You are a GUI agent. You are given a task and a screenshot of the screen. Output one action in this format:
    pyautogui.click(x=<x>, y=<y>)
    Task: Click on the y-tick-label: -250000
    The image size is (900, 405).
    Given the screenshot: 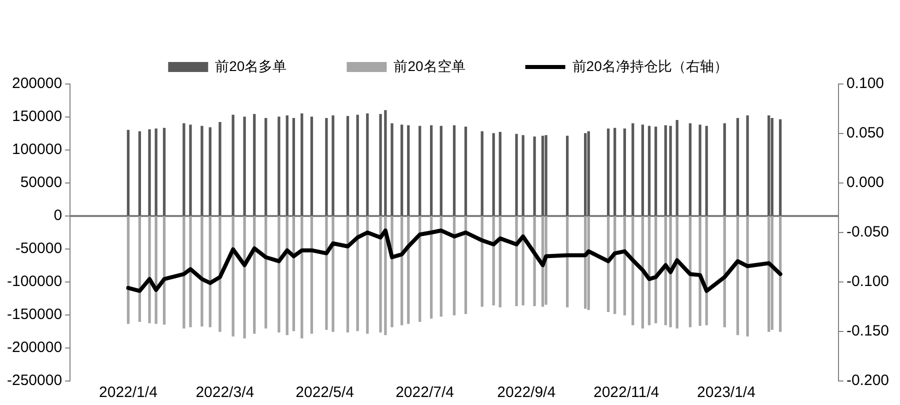 What is the action you would take?
    pyautogui.click(x=34, y=381)
    